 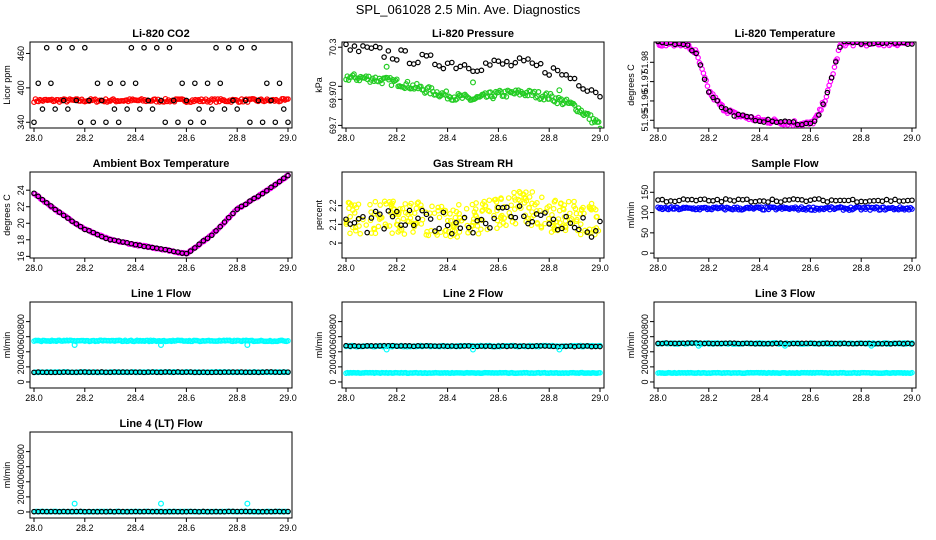 What do you see at coordinates (136, 398) in the screenshot?
I see `x-tick-label: 28.4` at bounding box center [136, 398].